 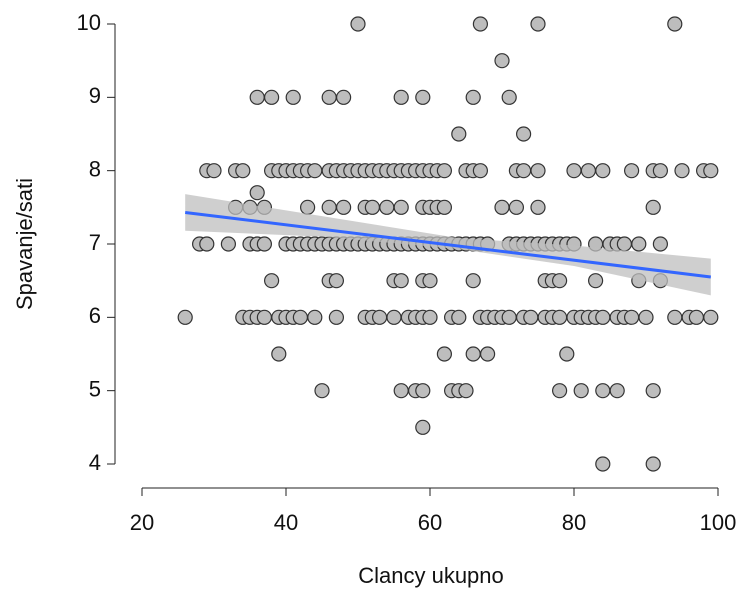 I want to click on y-tick-label: 10, so click(x=89, y=22).